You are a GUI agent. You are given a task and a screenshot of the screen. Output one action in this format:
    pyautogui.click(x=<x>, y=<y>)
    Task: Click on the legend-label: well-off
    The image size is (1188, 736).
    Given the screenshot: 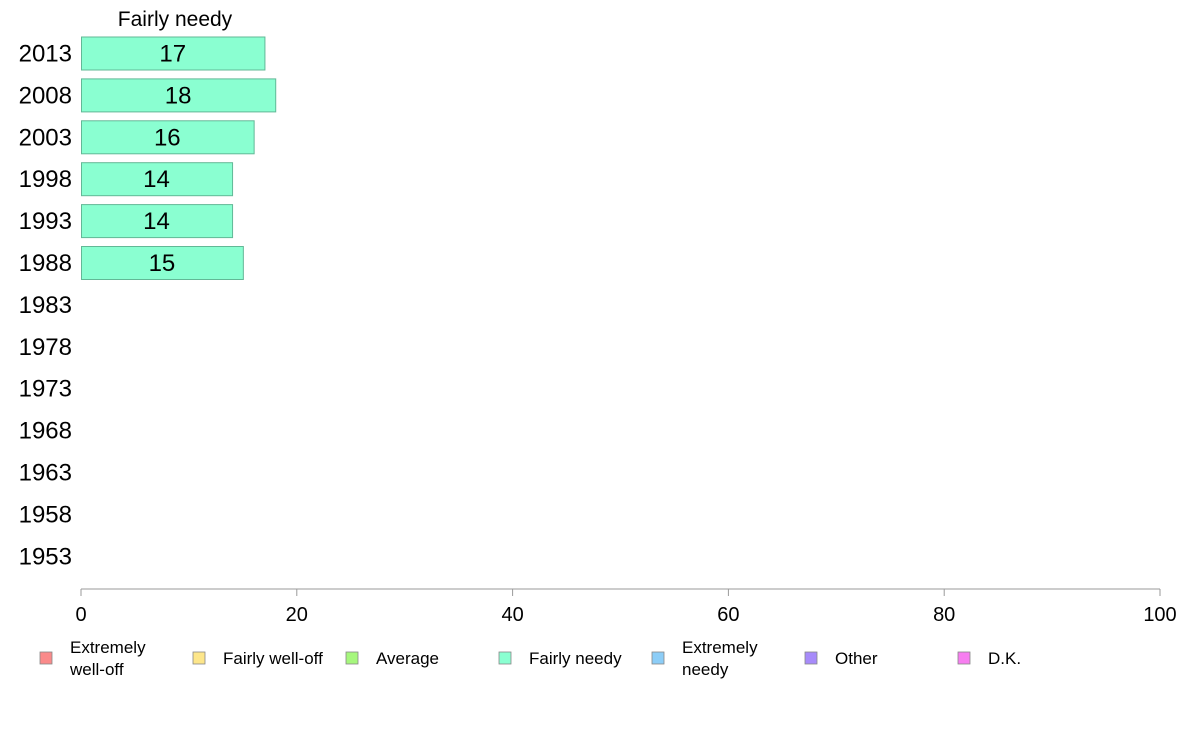 What is the action you would take?
    pyautogui.click(x=96, y=669)
    